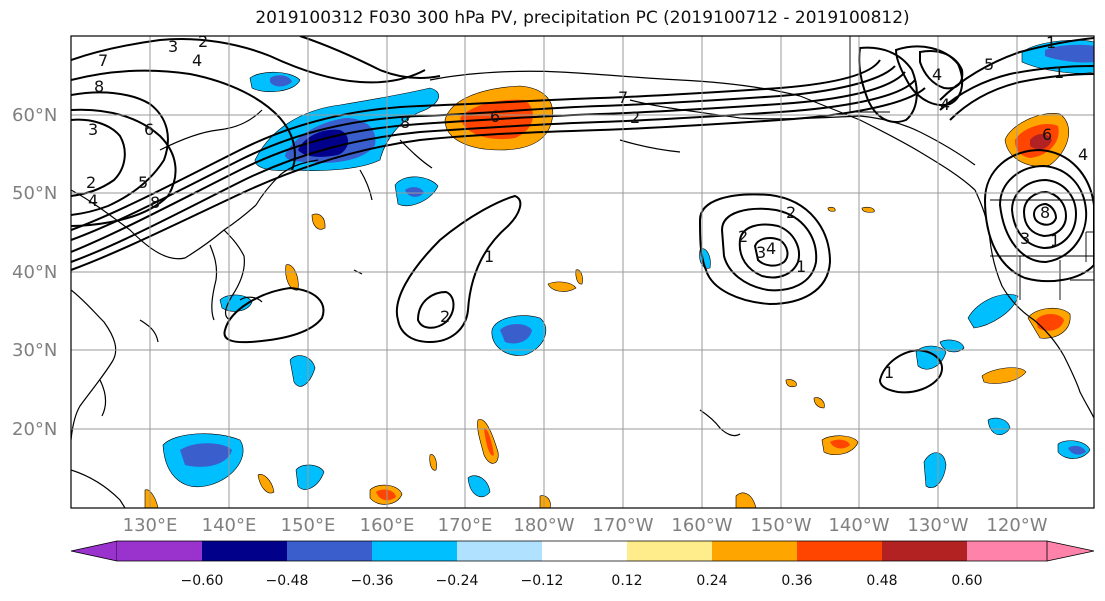  What do you see at coordinates (202, 581) in the screenshot?
I see `colorbar-label: −0.60` at bounding box center [202, 581].